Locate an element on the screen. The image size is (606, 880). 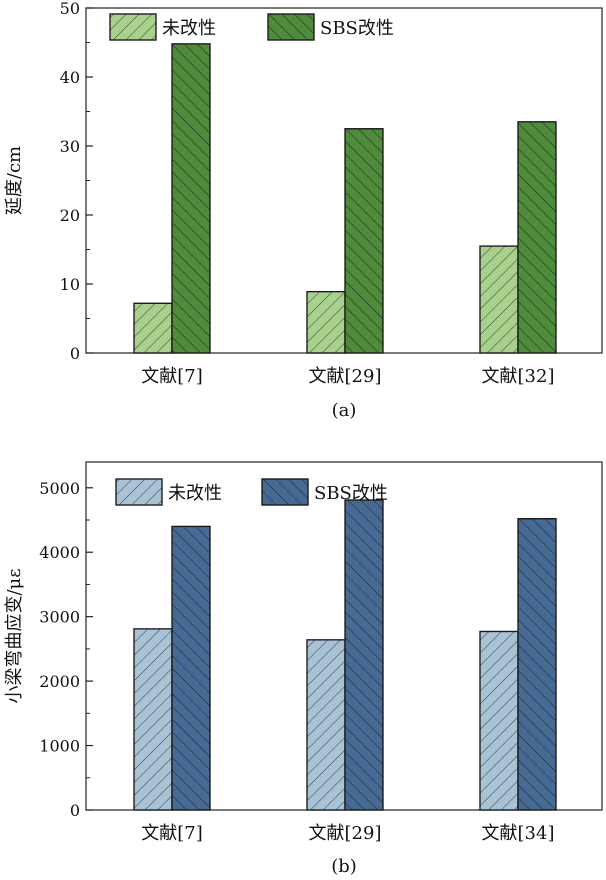
chart-b-y-axis: 0 1000 2000 3000 4000 5000 is located at coordinates (66, 649).